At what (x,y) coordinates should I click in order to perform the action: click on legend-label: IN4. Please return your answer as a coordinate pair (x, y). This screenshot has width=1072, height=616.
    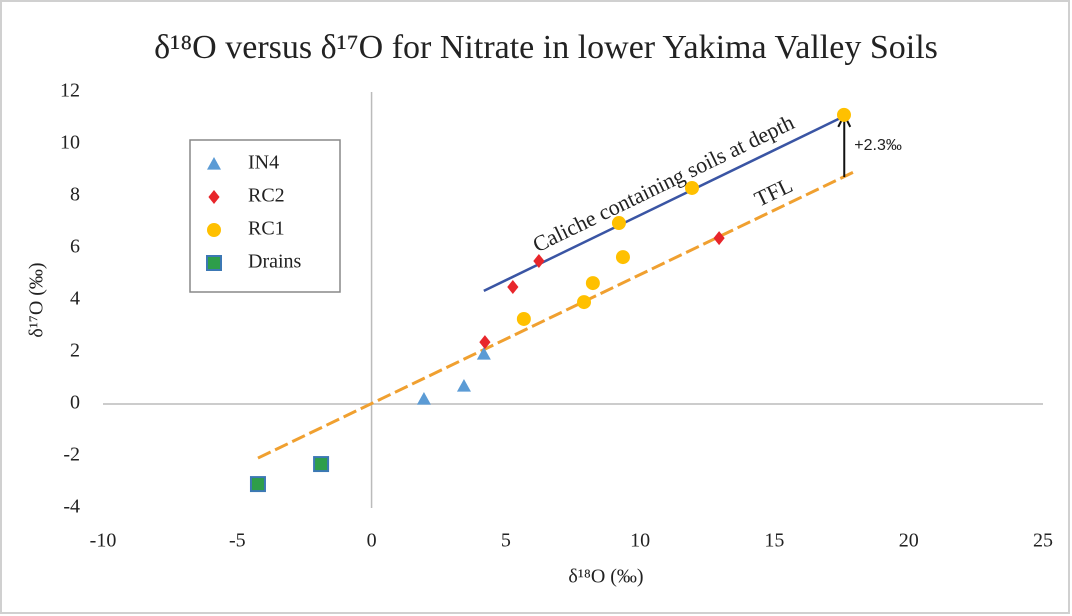
    Looking at the image, I should click on (263, 163).